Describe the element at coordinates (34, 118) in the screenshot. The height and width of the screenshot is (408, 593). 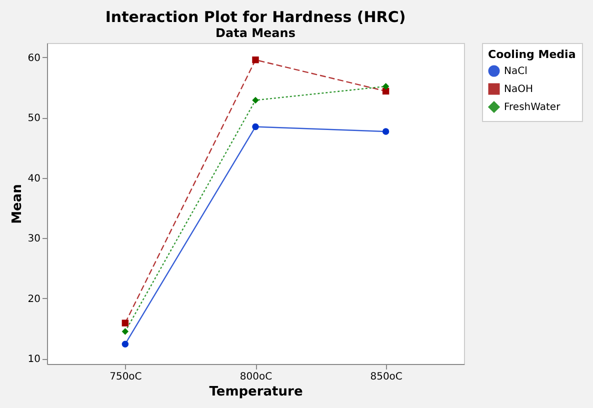
I see `y-tick-label: 50` at that location.